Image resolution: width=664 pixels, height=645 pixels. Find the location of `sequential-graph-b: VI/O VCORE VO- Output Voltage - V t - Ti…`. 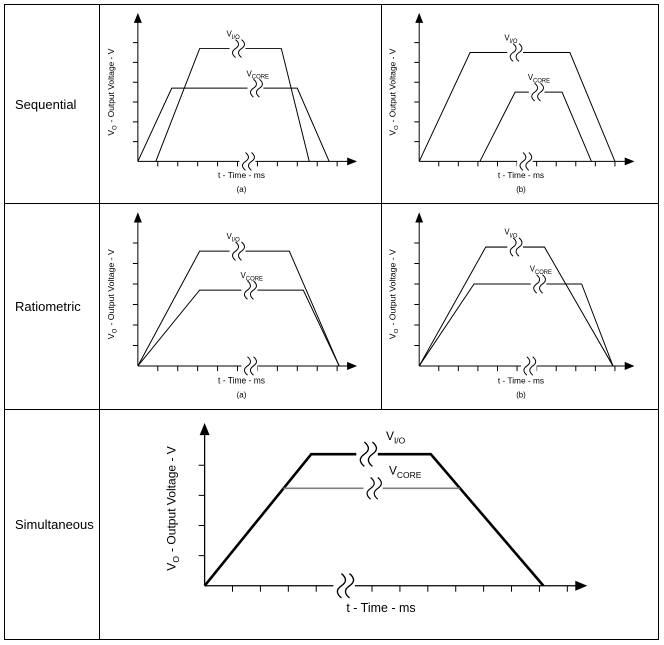

sequential-graph-b: VI/O VCORE VO- Output Voltage - V t - Ti… is located at coordinates (511, 103).